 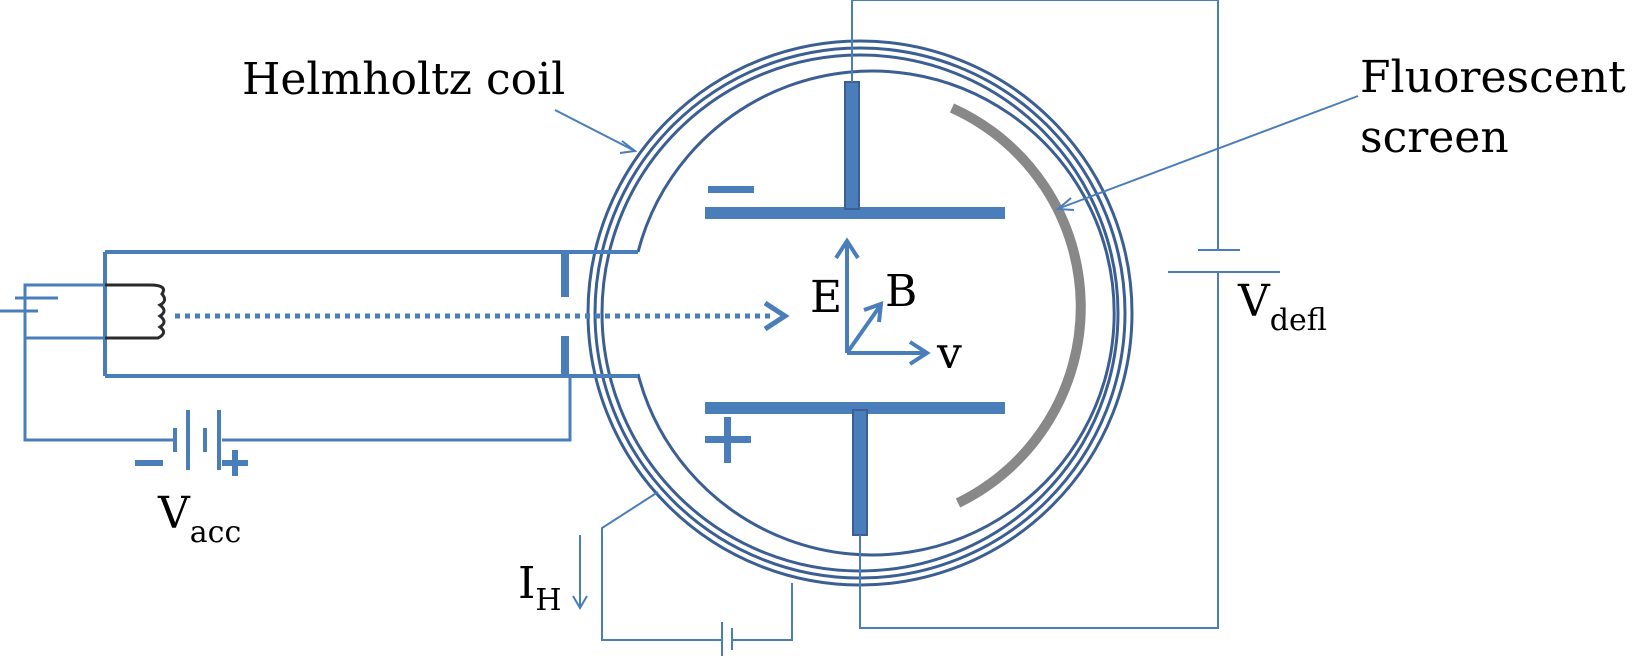 I want to click on callout-leaders, so click(x=956, y=153).